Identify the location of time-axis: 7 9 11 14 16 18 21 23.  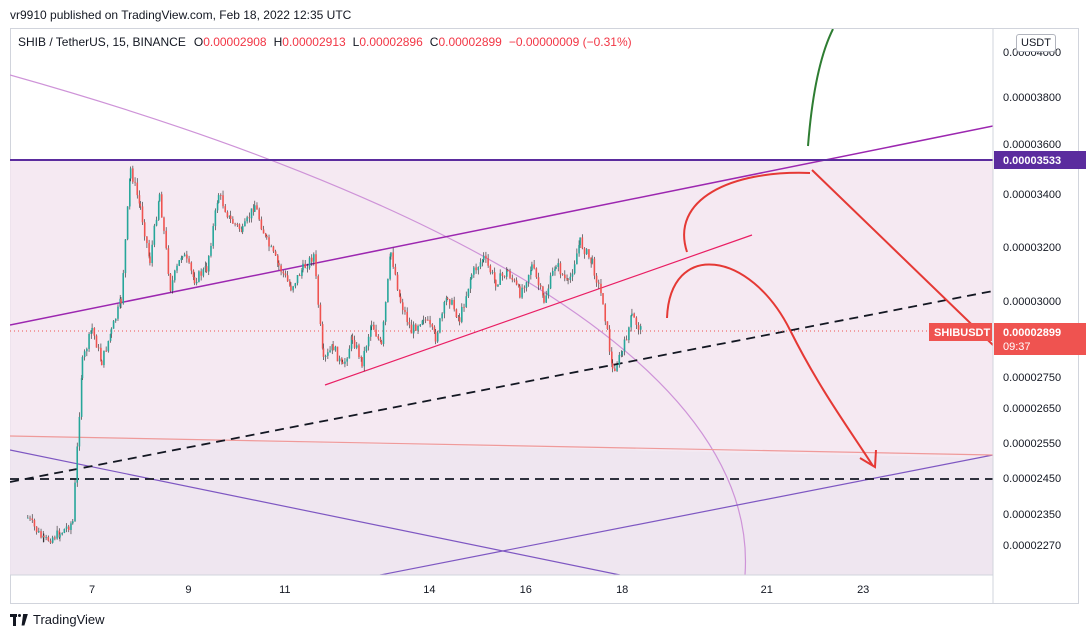
(479, 590).